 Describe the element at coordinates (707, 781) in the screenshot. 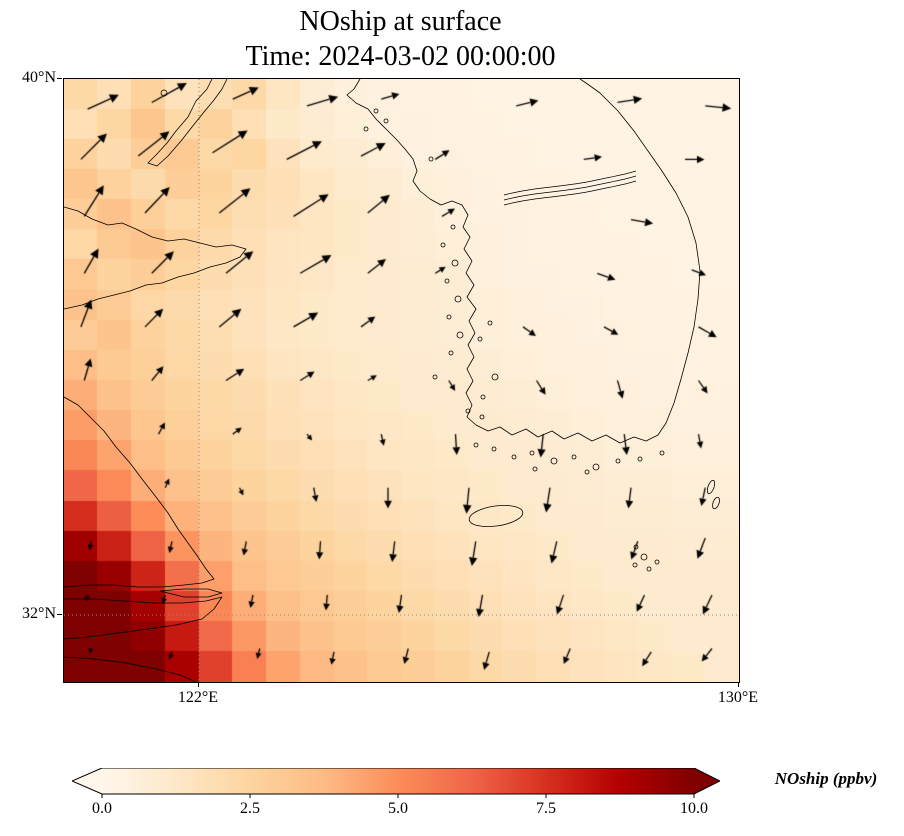

I see `colorbar-right-arrow` at that location.